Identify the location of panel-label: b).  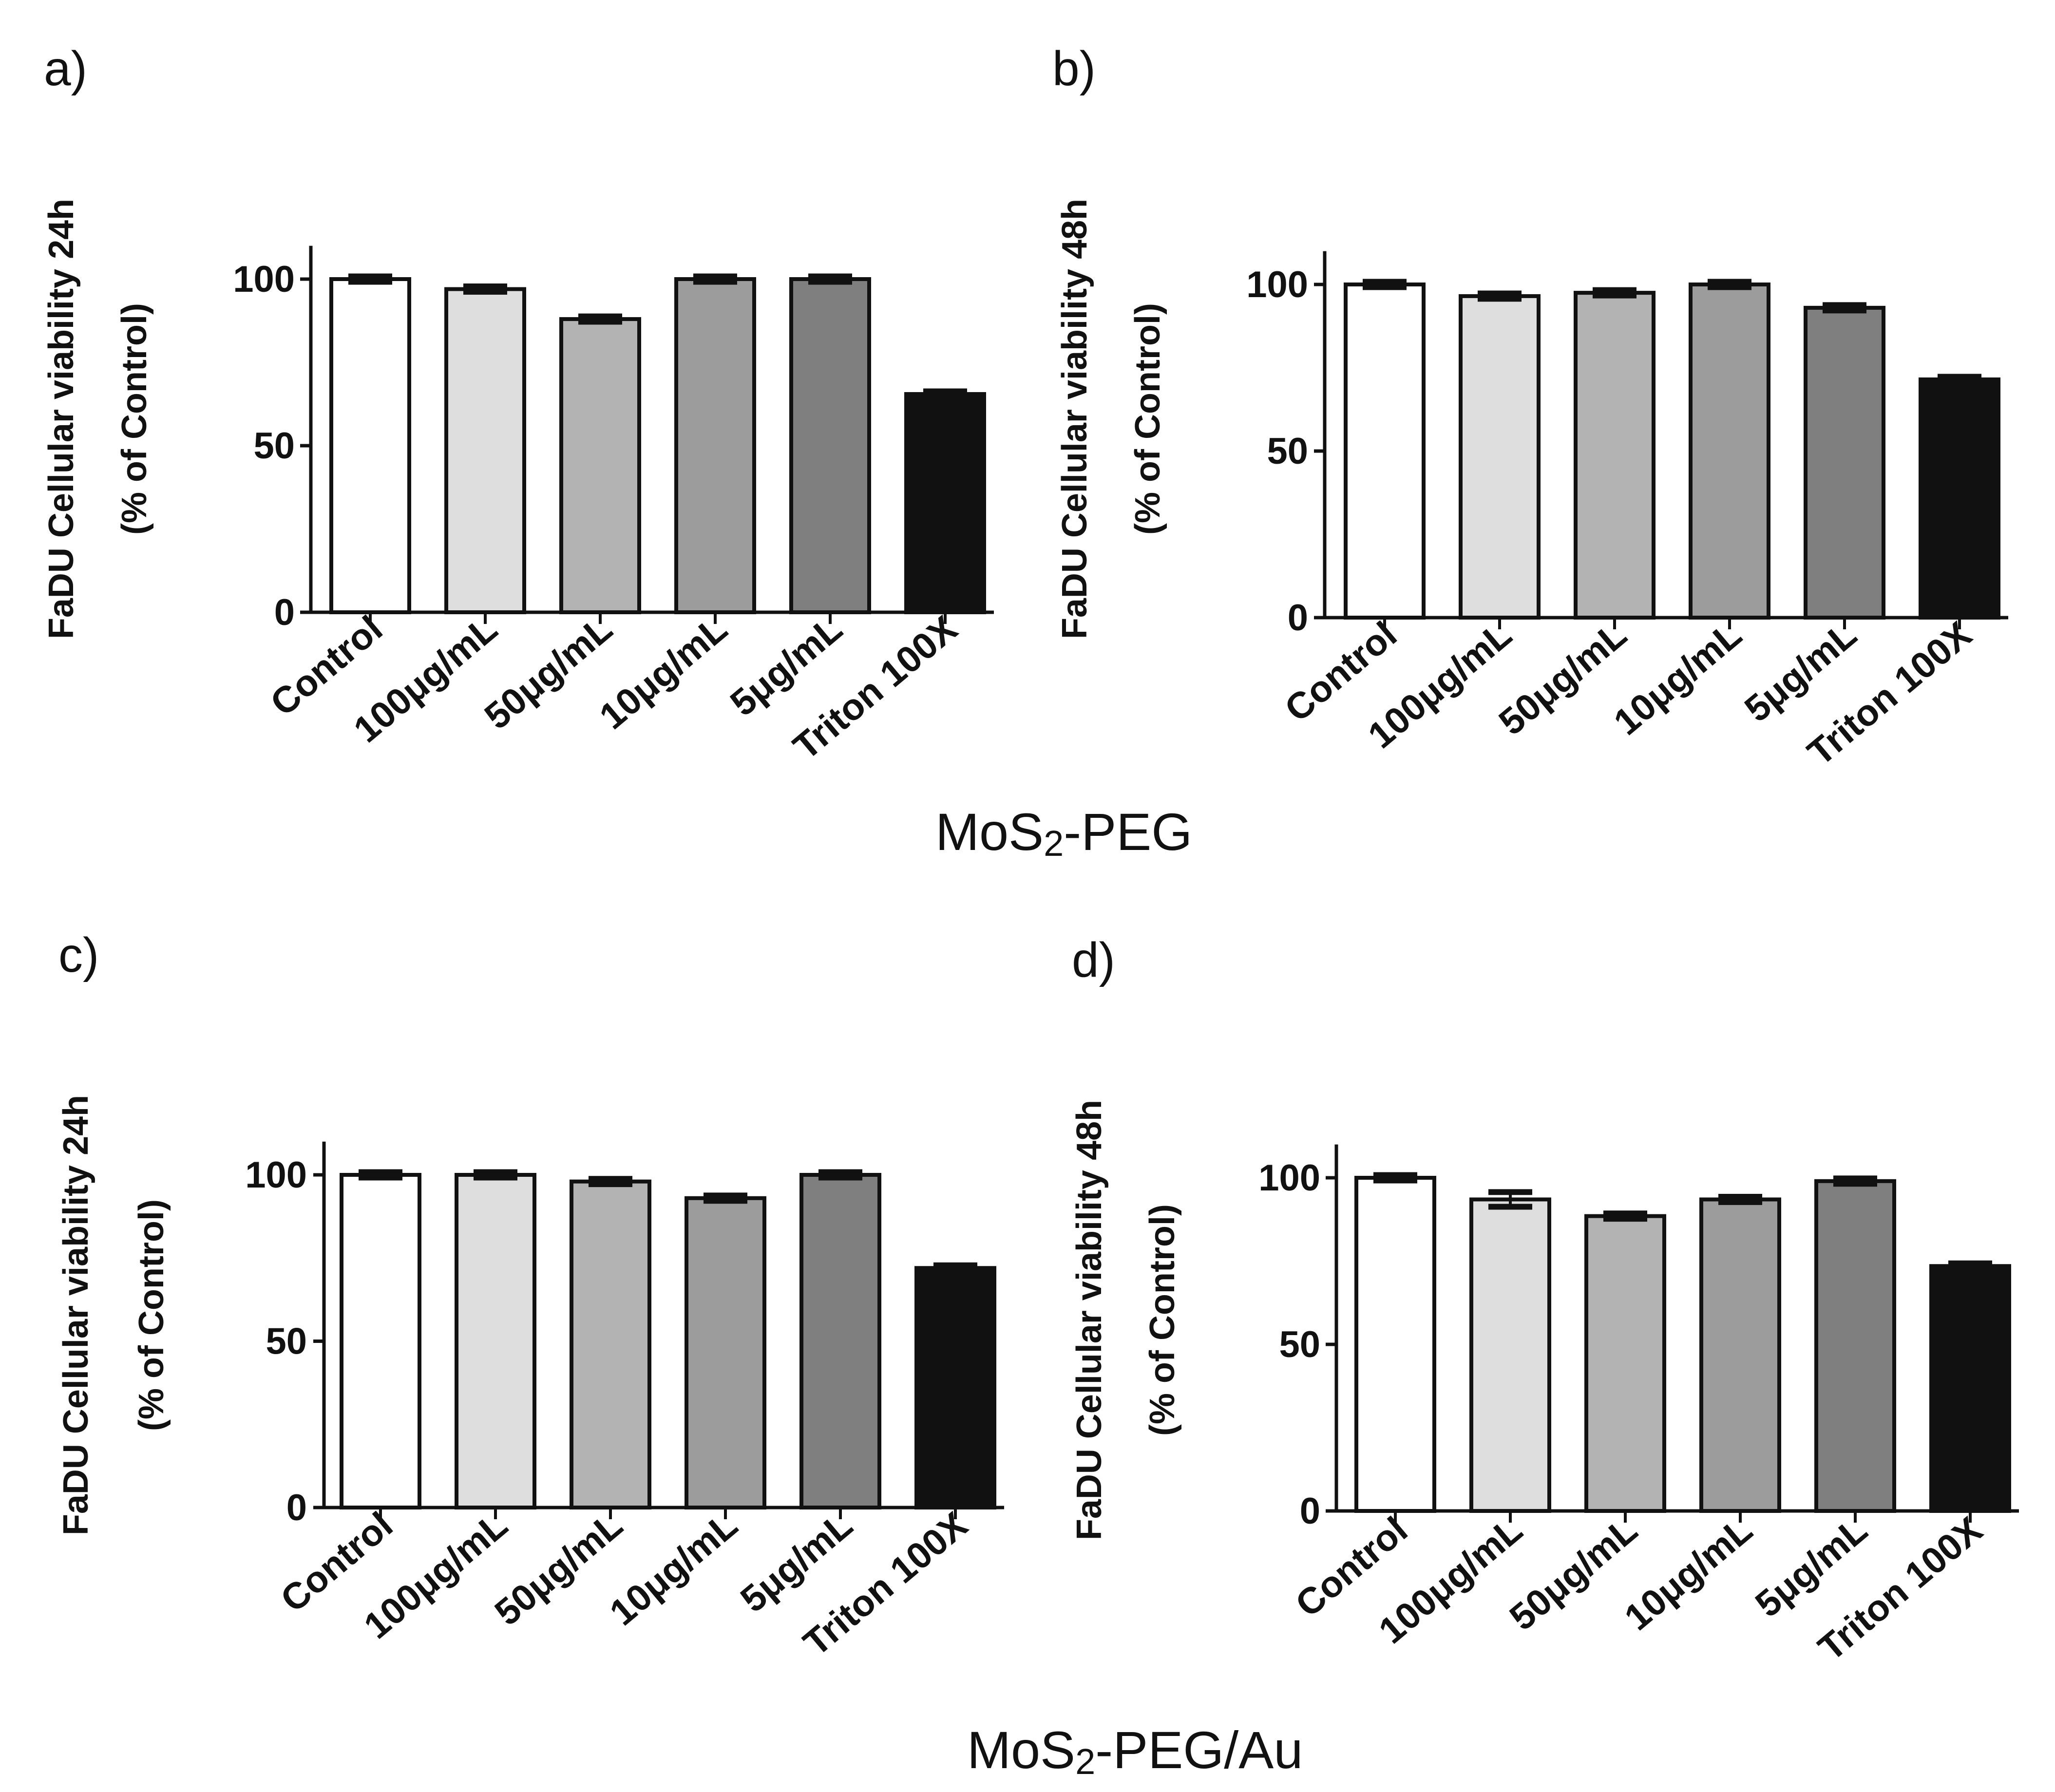
(1074, 68).